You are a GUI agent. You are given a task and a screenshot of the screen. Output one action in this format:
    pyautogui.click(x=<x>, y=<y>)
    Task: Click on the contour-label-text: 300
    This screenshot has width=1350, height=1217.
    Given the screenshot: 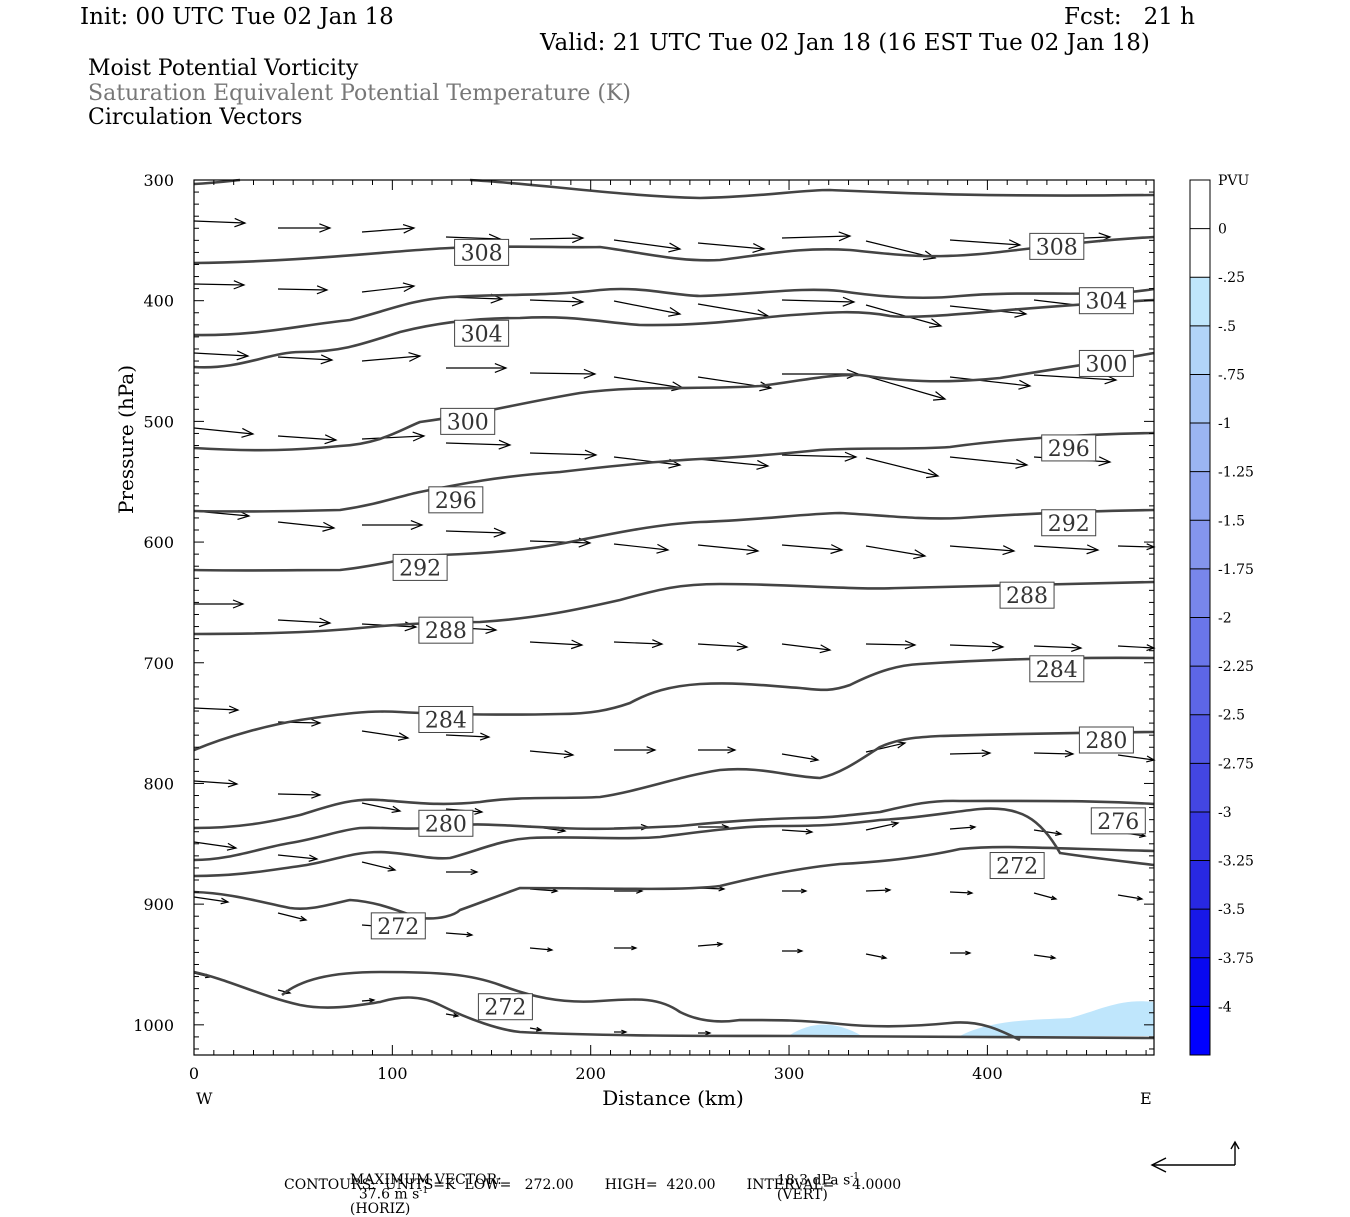 What is the action you would take?
    pyautogui.click(x=1106, y=364)
    